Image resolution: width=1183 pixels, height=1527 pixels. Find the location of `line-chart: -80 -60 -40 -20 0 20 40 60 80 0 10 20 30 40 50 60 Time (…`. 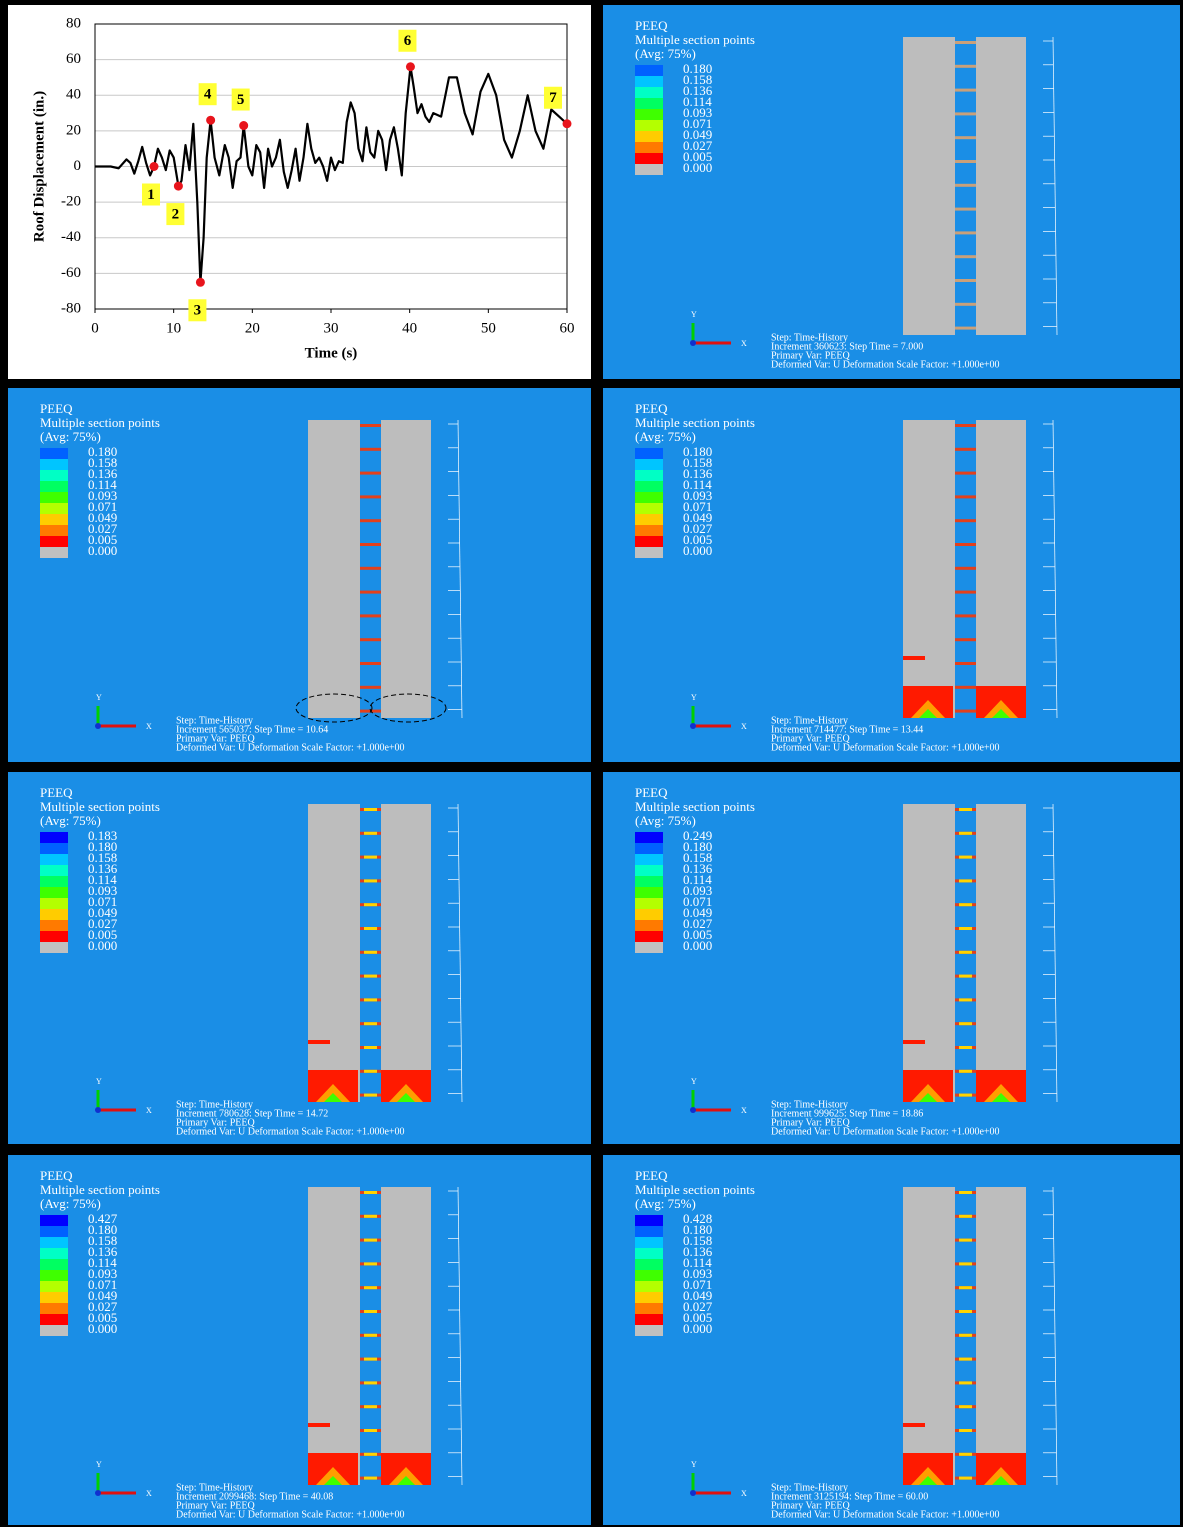

line-chart: -80 -60 -40 -20 0 20 40 60 80 0 10 20 30 40 50 60 Time (… is located at coordinates (302, 188).